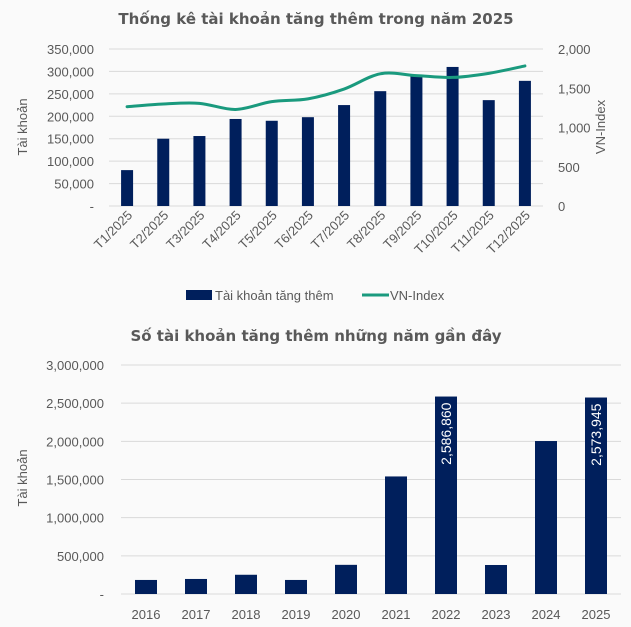 This screenshot has height=627, width=631. Describe the element at coordinates (221, 230) in the screenshot. I see `x-tick-label: T4/2025` at that location.